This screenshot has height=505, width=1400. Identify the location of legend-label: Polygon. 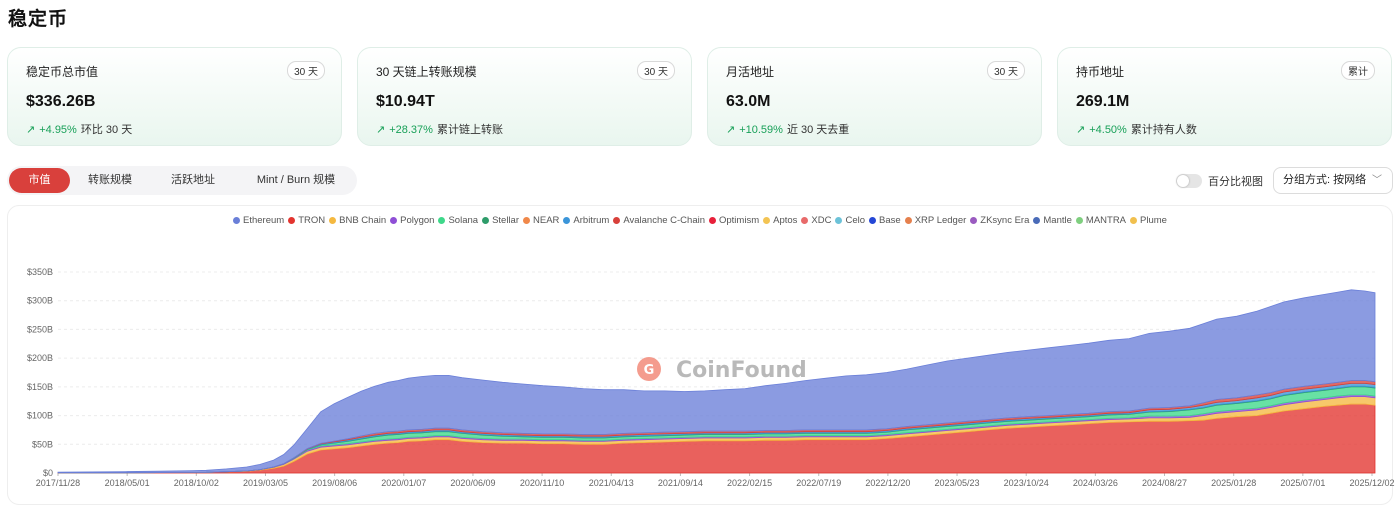
(417, 220).